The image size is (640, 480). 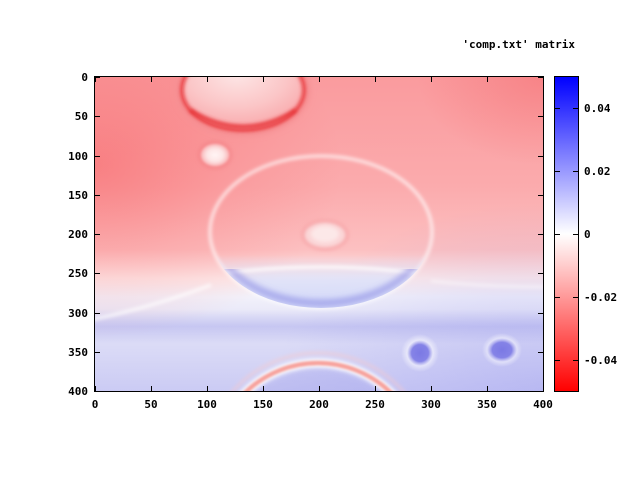 I want to click on y-tick-label: 150, so click(x=78, y=195).